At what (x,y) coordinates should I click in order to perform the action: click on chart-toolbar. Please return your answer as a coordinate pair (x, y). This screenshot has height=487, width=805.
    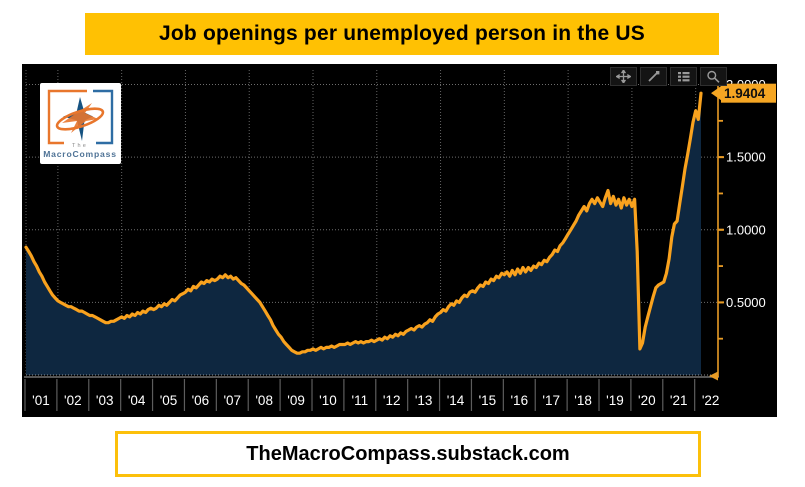
    Looking at the image, I should click on (668, 76).